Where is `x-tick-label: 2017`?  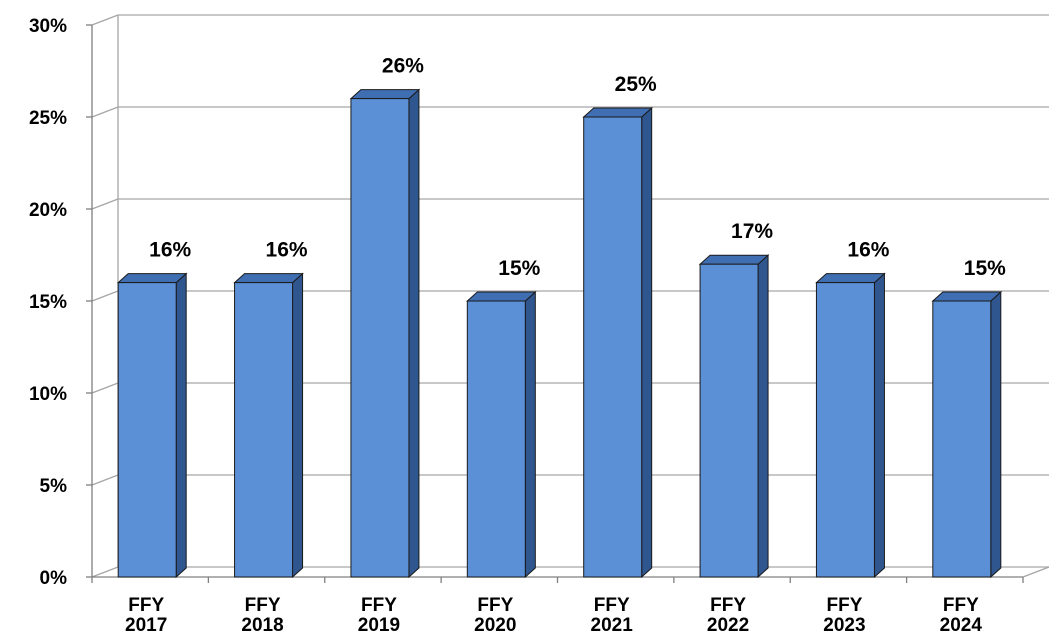 x-tick-label: 2017 is located at coordinates (146, 624).